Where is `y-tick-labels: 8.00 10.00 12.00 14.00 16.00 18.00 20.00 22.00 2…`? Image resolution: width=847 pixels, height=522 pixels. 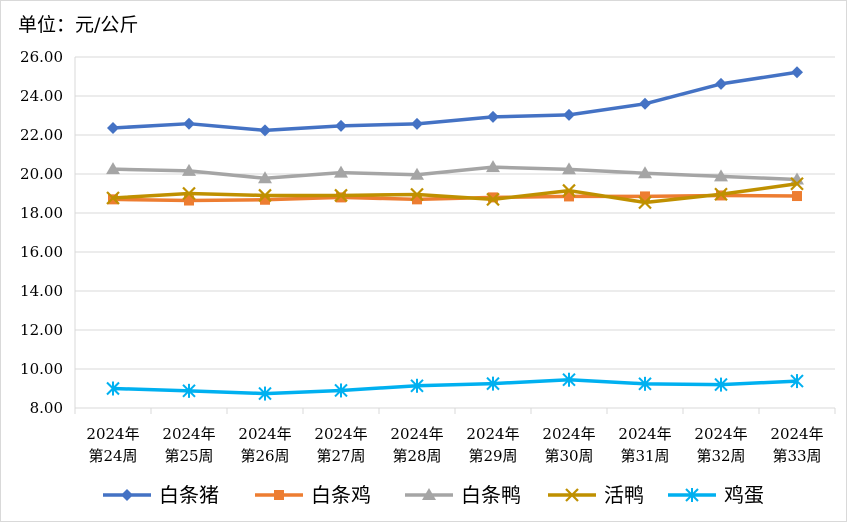
y-tick-labels: 8.00 10.00 12.00 14.00 16.00 18.00 20.00 22.00 2… is located at coordinates (41, 232).